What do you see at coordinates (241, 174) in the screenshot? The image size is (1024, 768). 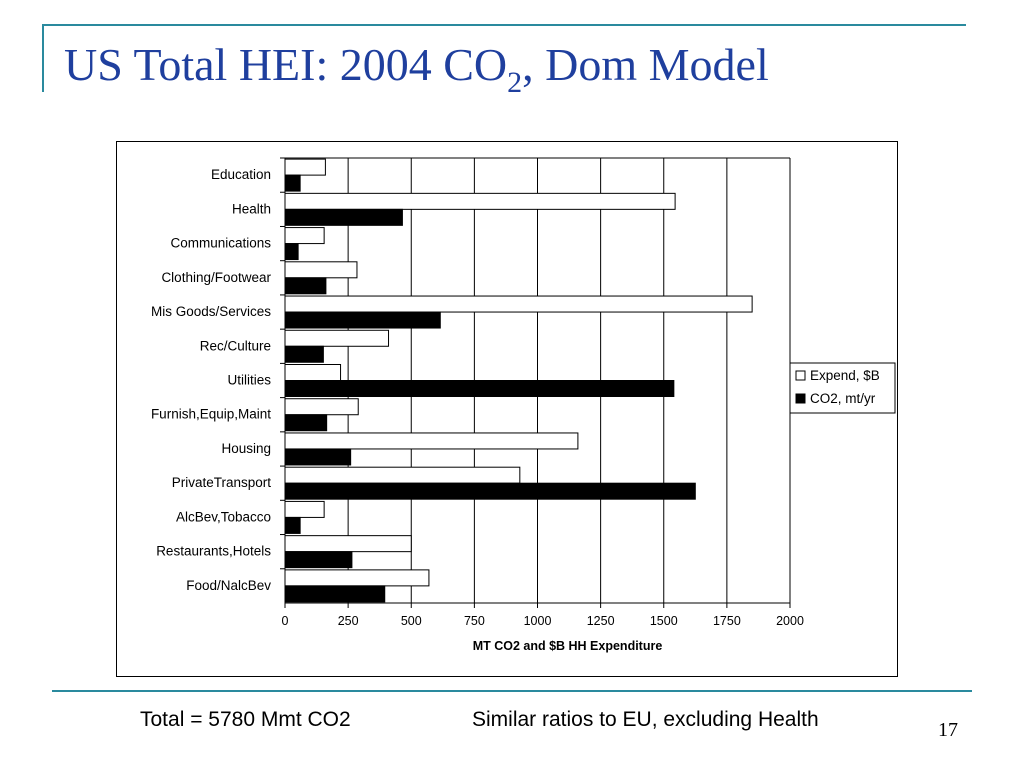 I see `category-label-education: Education` at bounding box center [241, 174].